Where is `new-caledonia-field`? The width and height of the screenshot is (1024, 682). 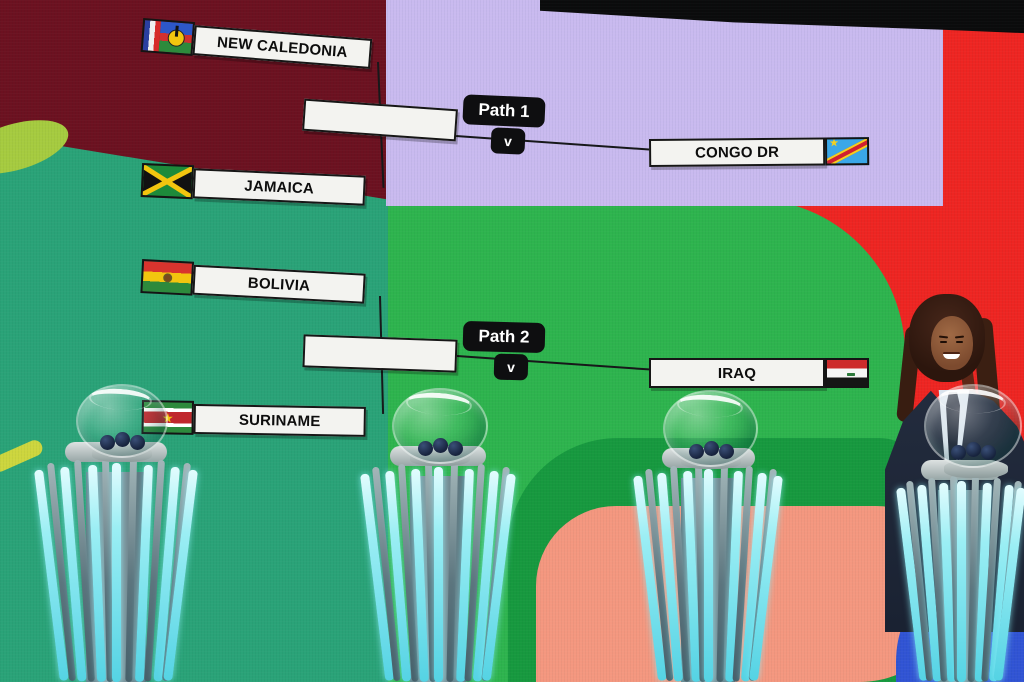 new-caledonia-field is located at coordinates (175, 37).